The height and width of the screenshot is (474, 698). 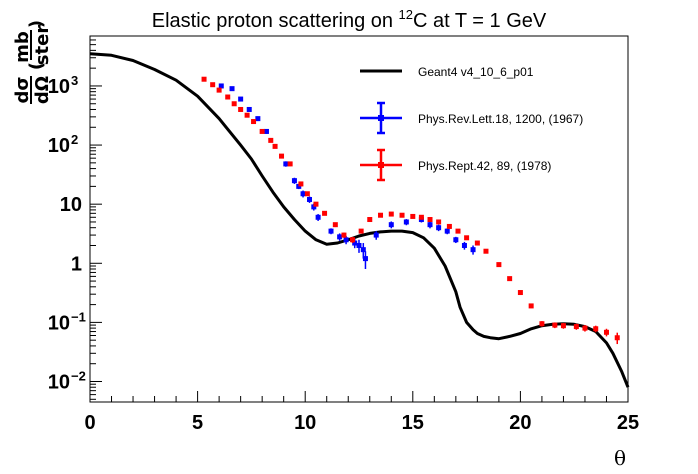 I want to click on y-title-denominator-symbol: dΩ, so click(x=42, y=90).